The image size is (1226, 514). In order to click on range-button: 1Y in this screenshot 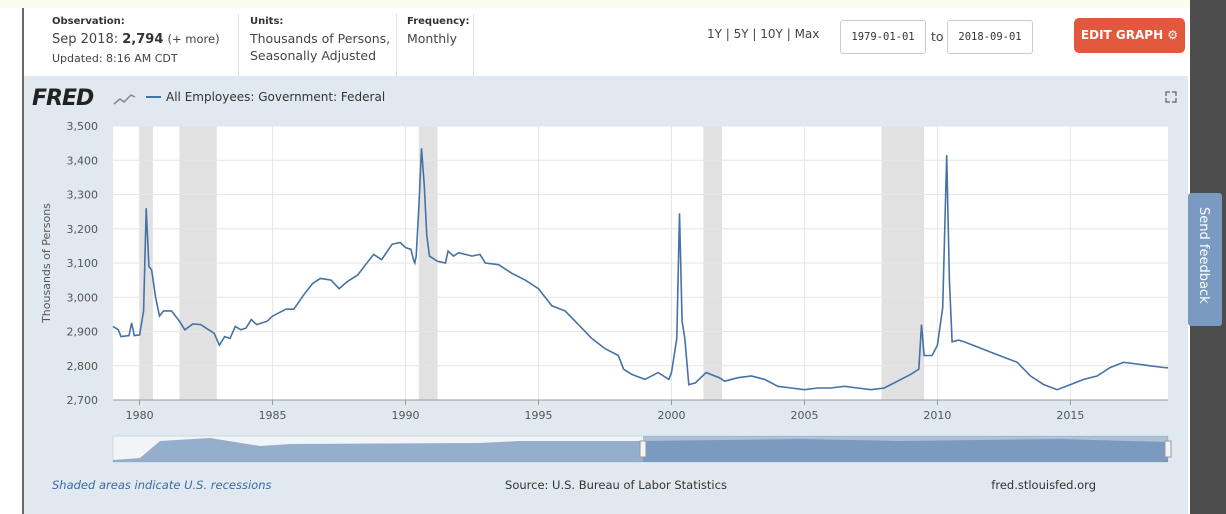, I will do `click(714, 34)`.